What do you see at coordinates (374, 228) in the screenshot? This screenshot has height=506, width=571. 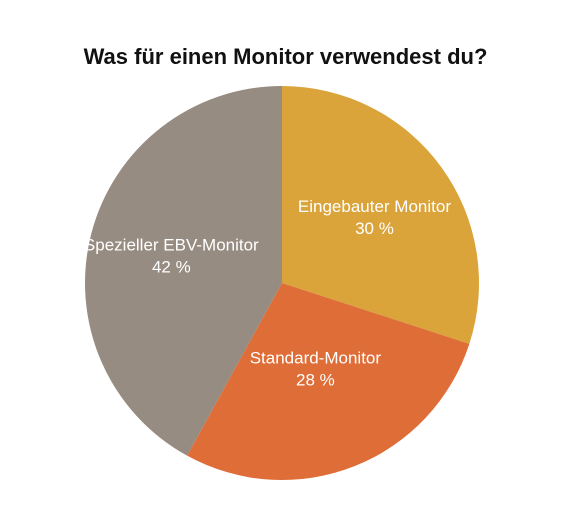 I see `slice-value-1: 30 %` at bounding box center [374, 228].